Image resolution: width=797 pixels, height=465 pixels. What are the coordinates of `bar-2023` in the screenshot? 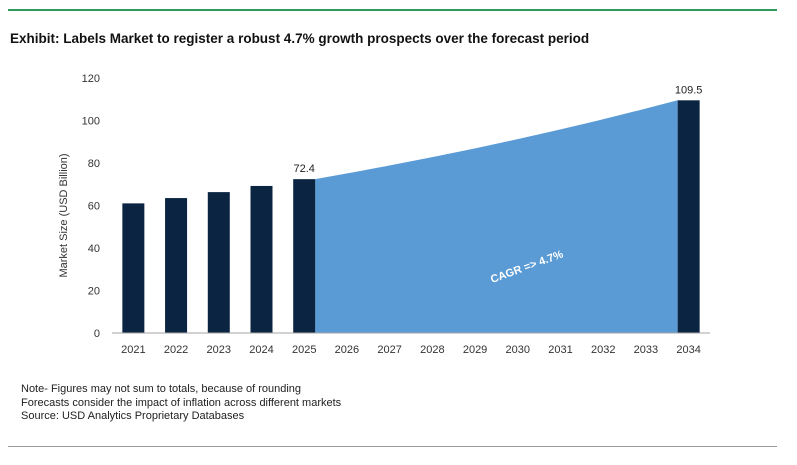 It's located at (218, 262).